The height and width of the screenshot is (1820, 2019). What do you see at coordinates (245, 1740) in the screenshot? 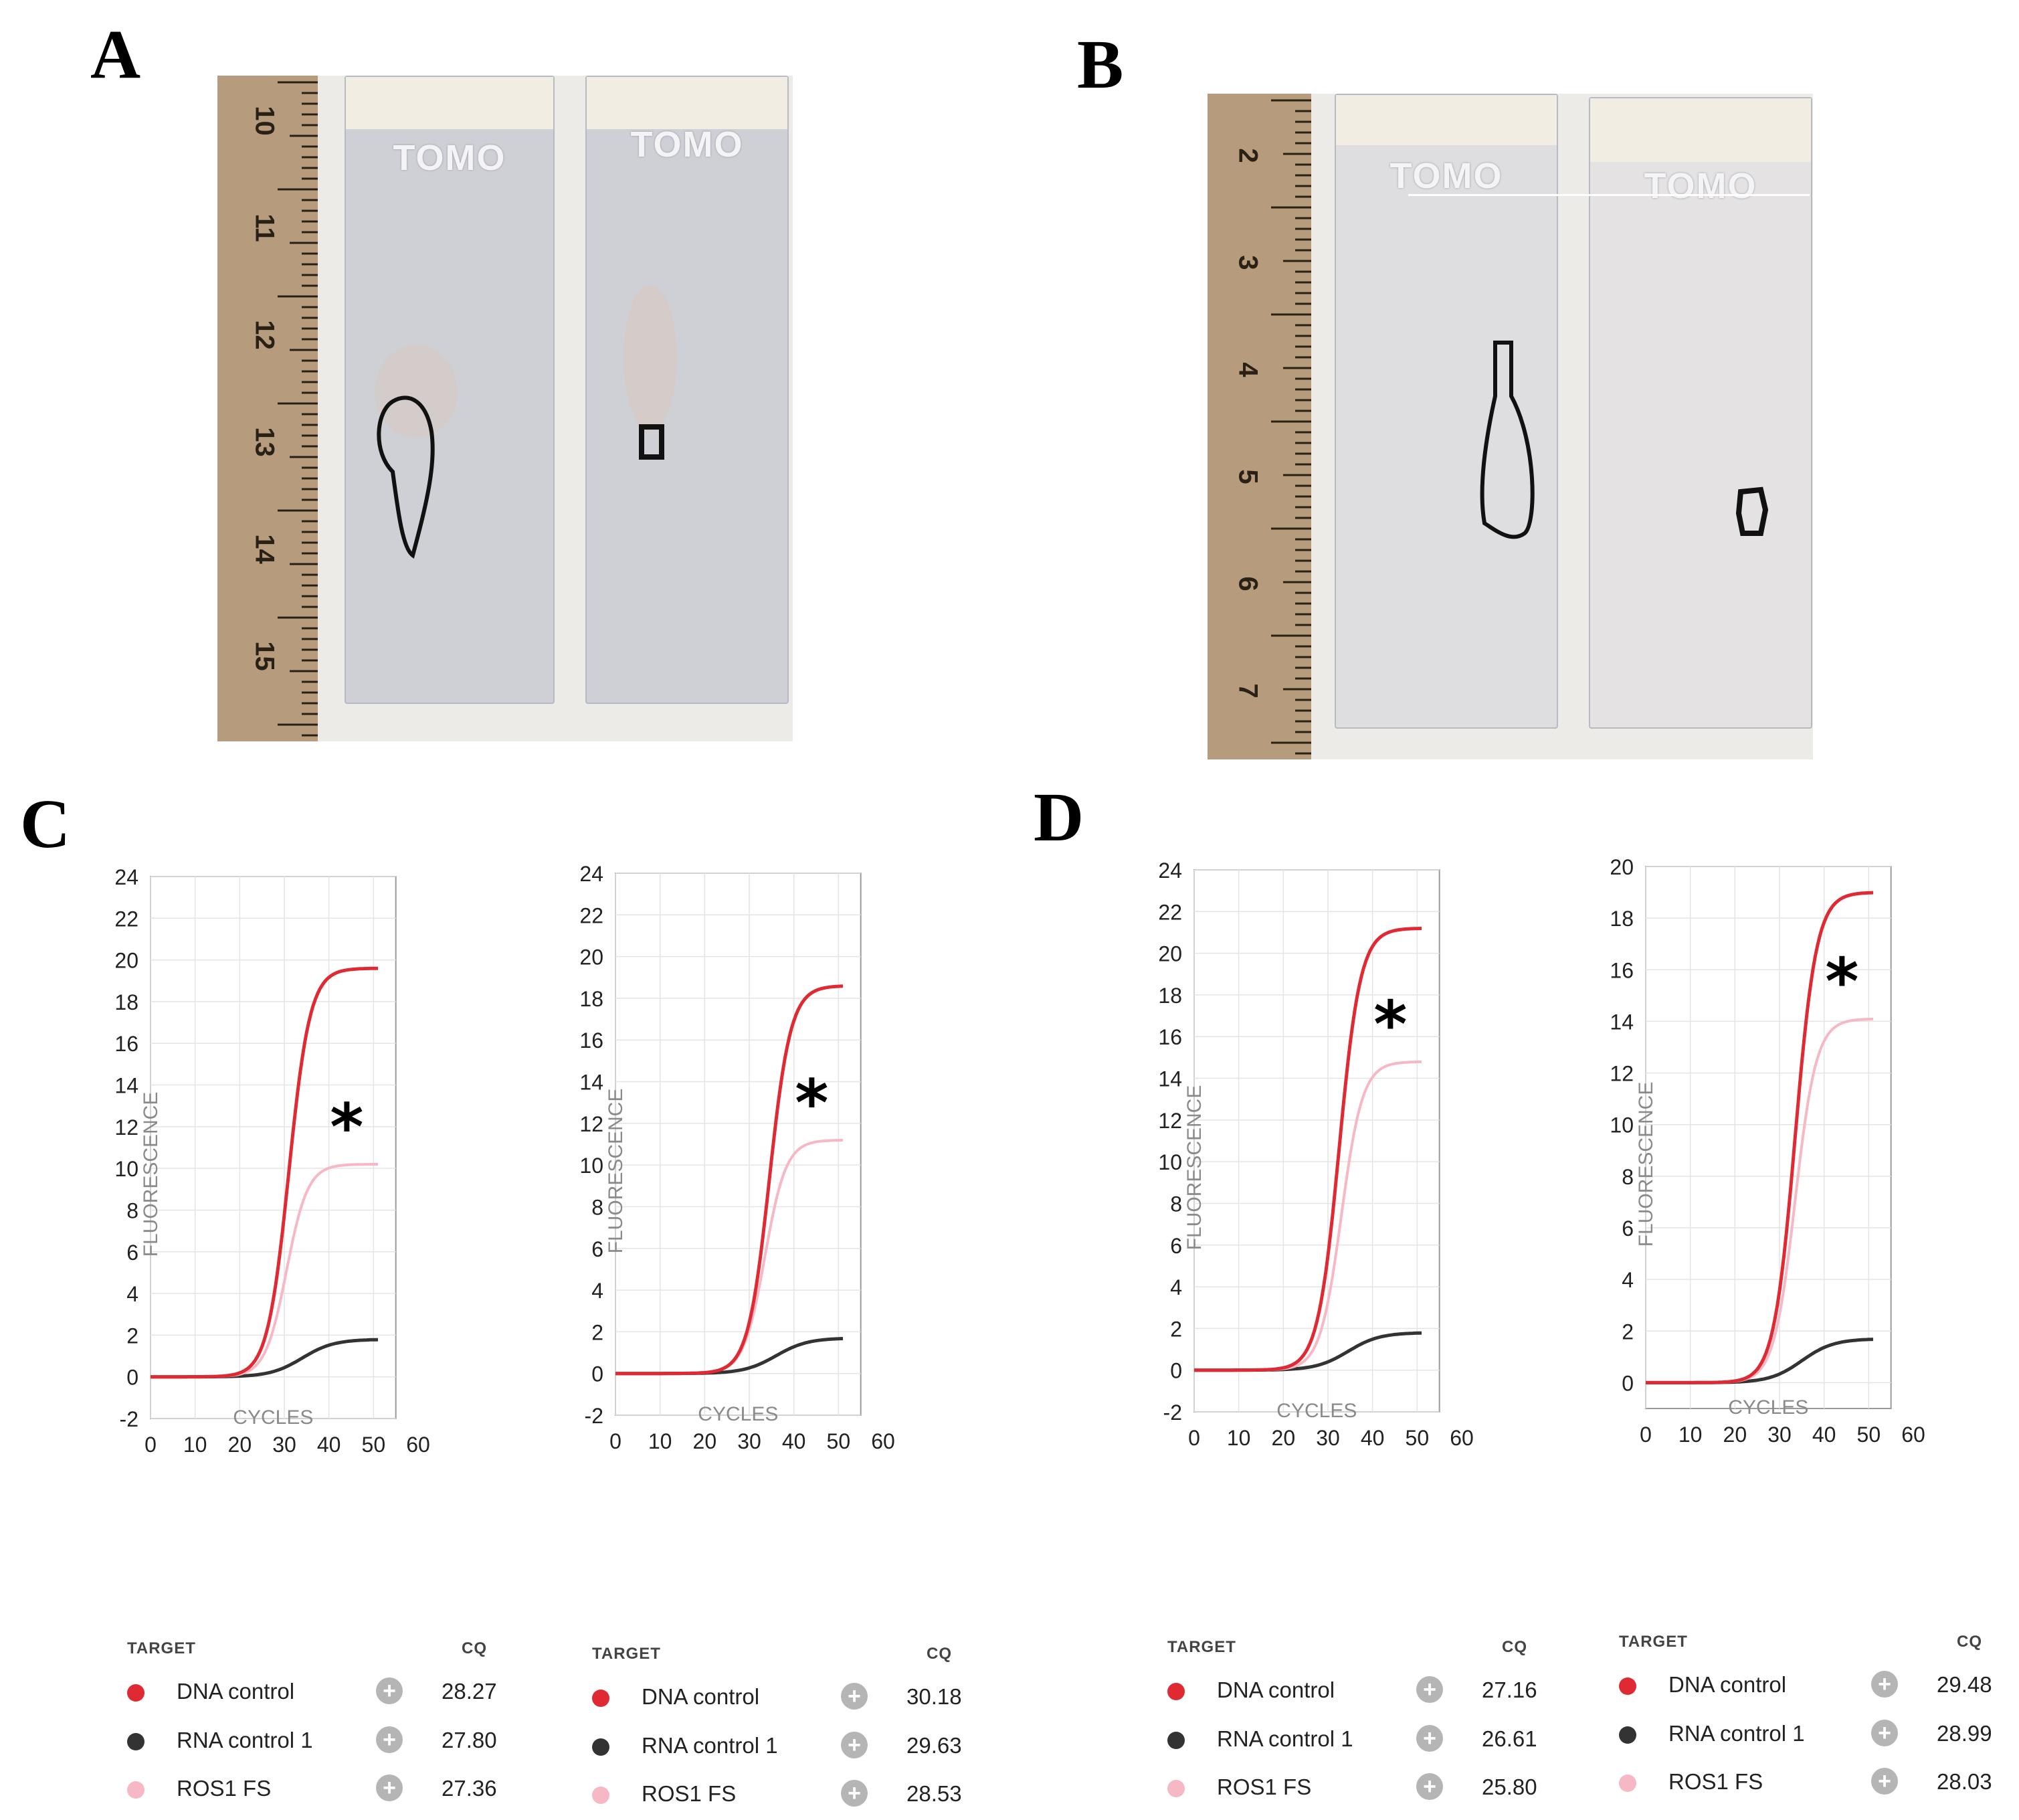
I see `series-name: RNA control 1` at bounding box center [245, 1740].